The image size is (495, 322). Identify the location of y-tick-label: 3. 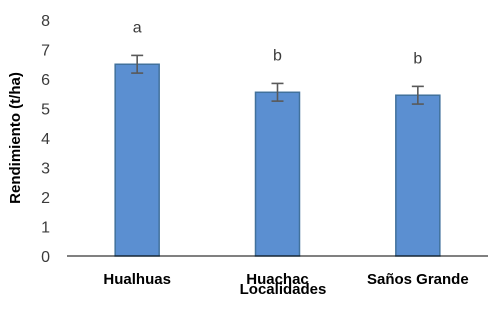
(45, 169).